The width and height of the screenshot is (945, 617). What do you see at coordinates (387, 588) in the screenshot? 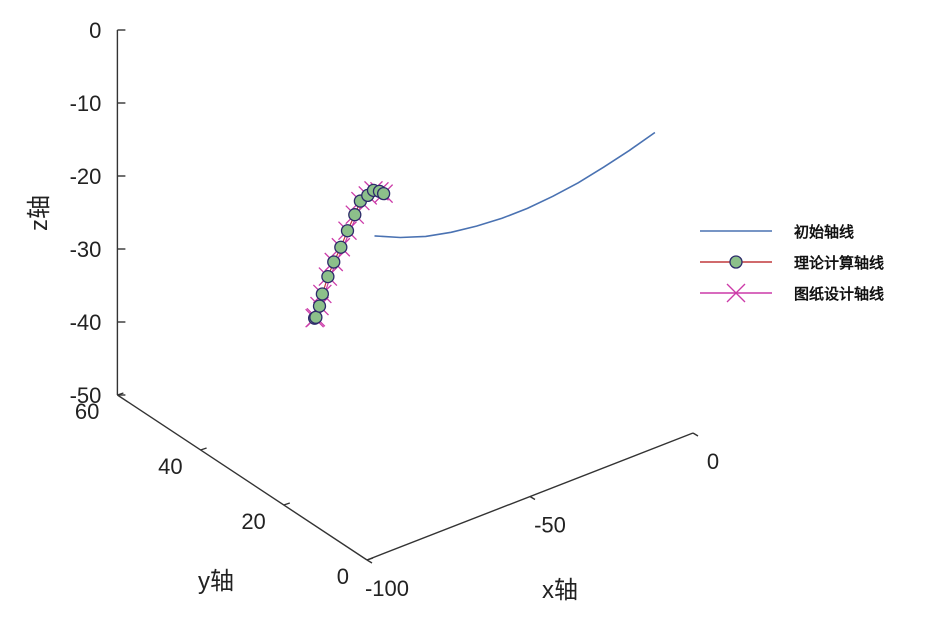
I see `x-tick-label: -100` at bounding box center [387, 588].